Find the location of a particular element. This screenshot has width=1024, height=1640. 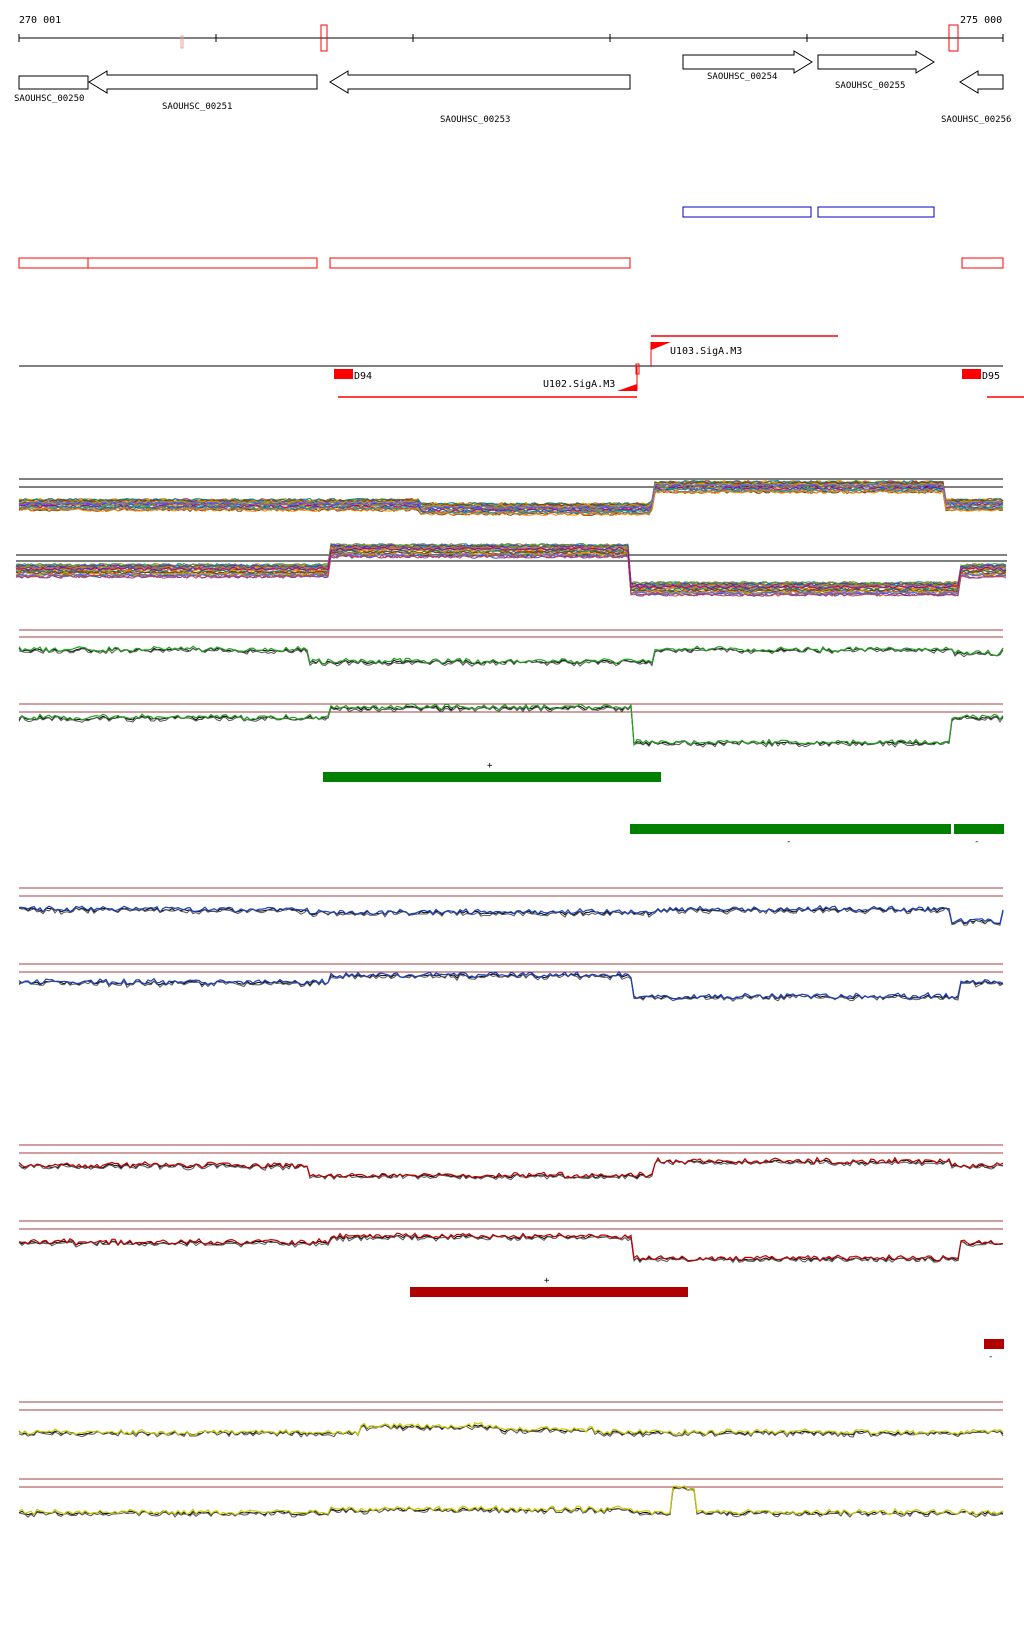

terminator-label: D94 is located at coordinates (363, 376).